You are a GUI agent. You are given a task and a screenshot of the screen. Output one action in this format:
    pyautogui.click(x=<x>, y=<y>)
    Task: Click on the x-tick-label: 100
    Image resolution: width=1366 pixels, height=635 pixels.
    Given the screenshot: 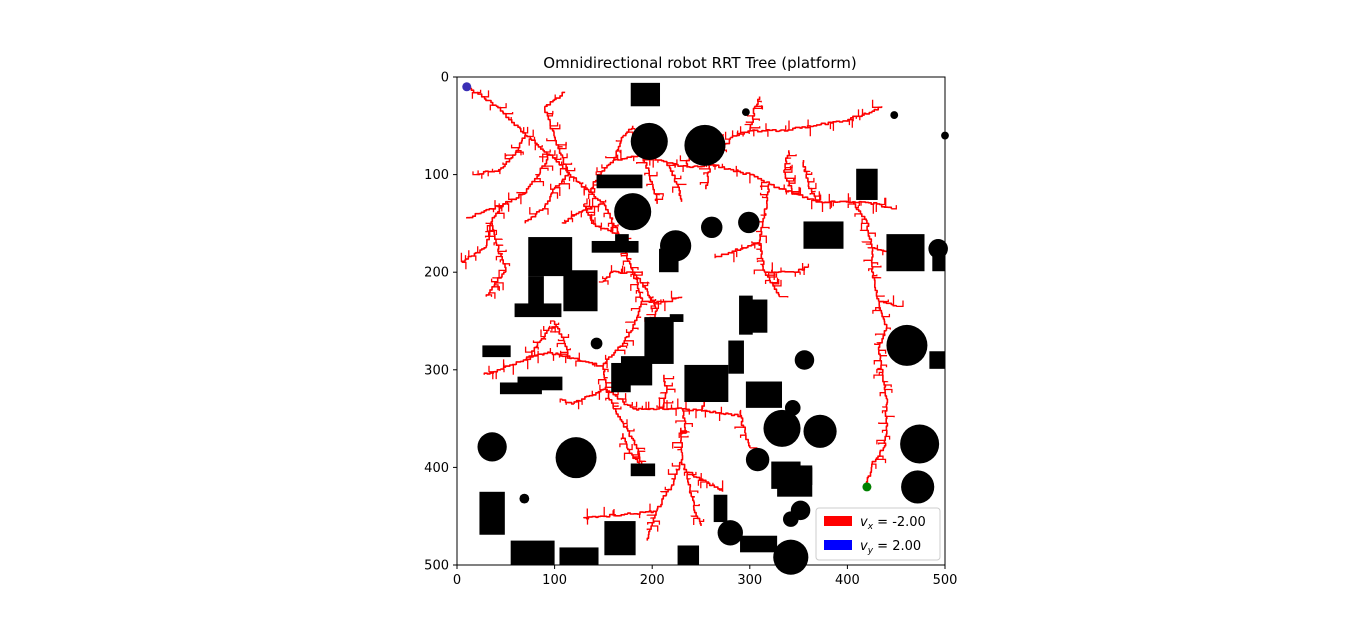 What is the action you would take?
    pyautogui.click(x=554, y=580)
    